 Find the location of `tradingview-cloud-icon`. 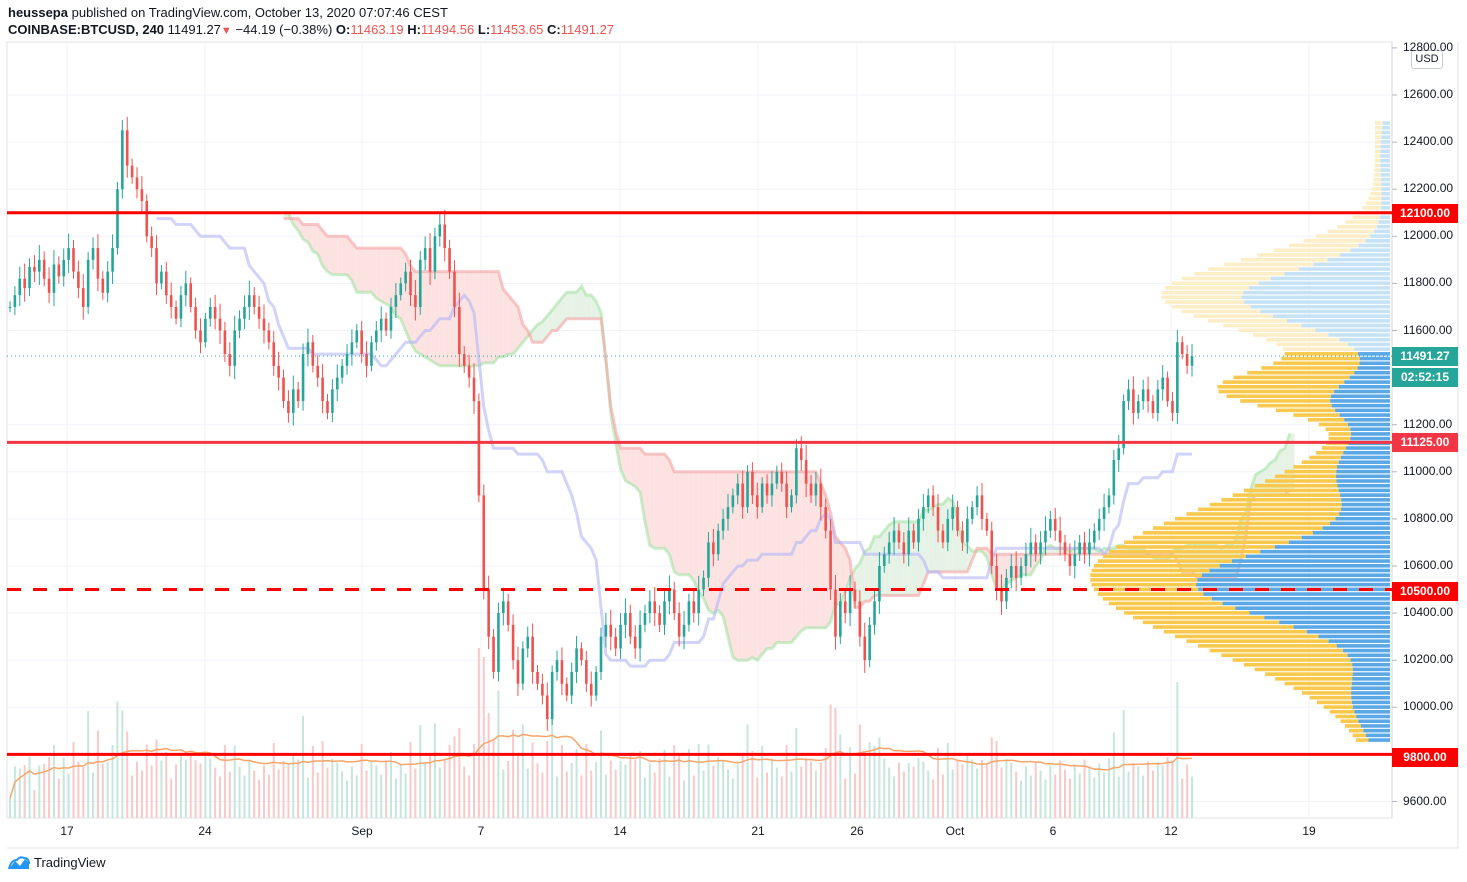

tradingview-cloud-icon is located at coordinates (19, 862).